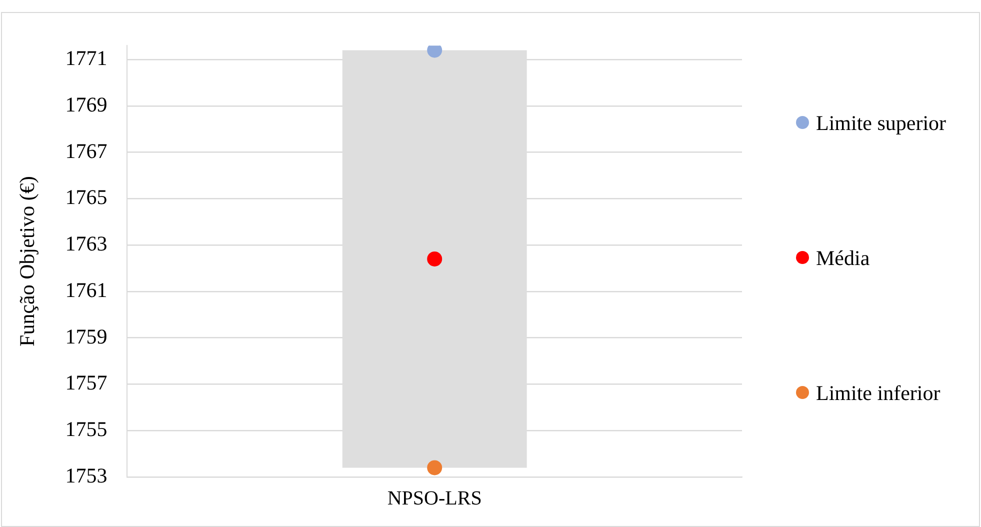  What do you see at coordinates (843, 258) in the screenshot?
I see `legend-label: Média` at bounding box center [843, 258].